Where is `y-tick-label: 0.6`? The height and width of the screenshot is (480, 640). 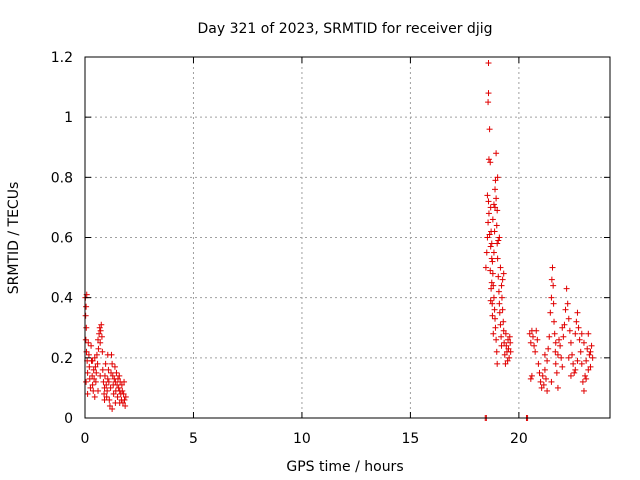 y-tick-label: 0.6 is located at coordinates (62, 239).